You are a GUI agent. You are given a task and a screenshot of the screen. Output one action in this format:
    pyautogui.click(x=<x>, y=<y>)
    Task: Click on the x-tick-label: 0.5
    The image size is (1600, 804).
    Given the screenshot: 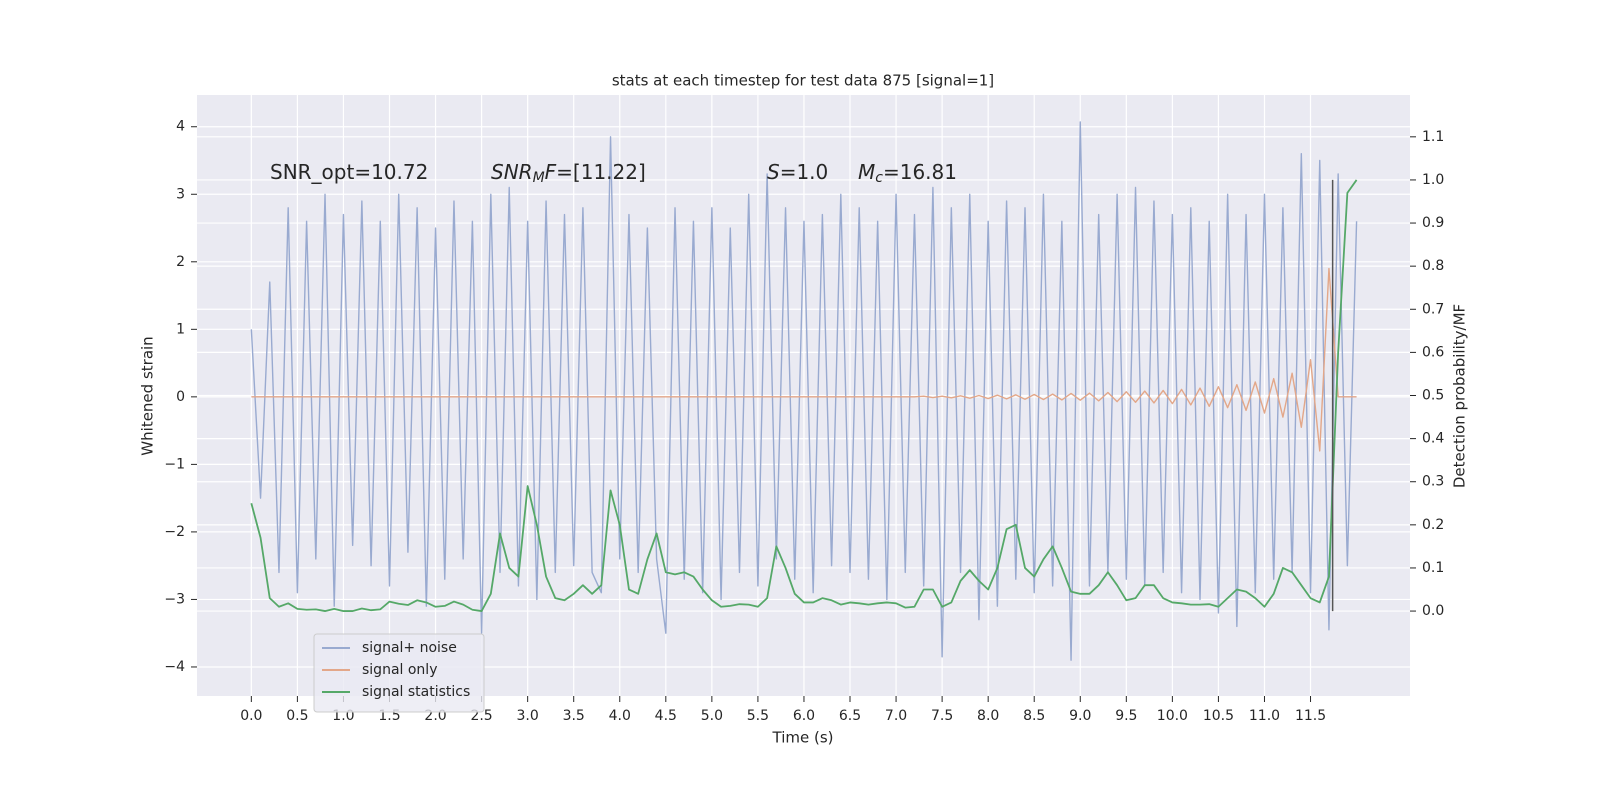 What is the action you would take?
    pyautogui.click(x=297, y=716)
    